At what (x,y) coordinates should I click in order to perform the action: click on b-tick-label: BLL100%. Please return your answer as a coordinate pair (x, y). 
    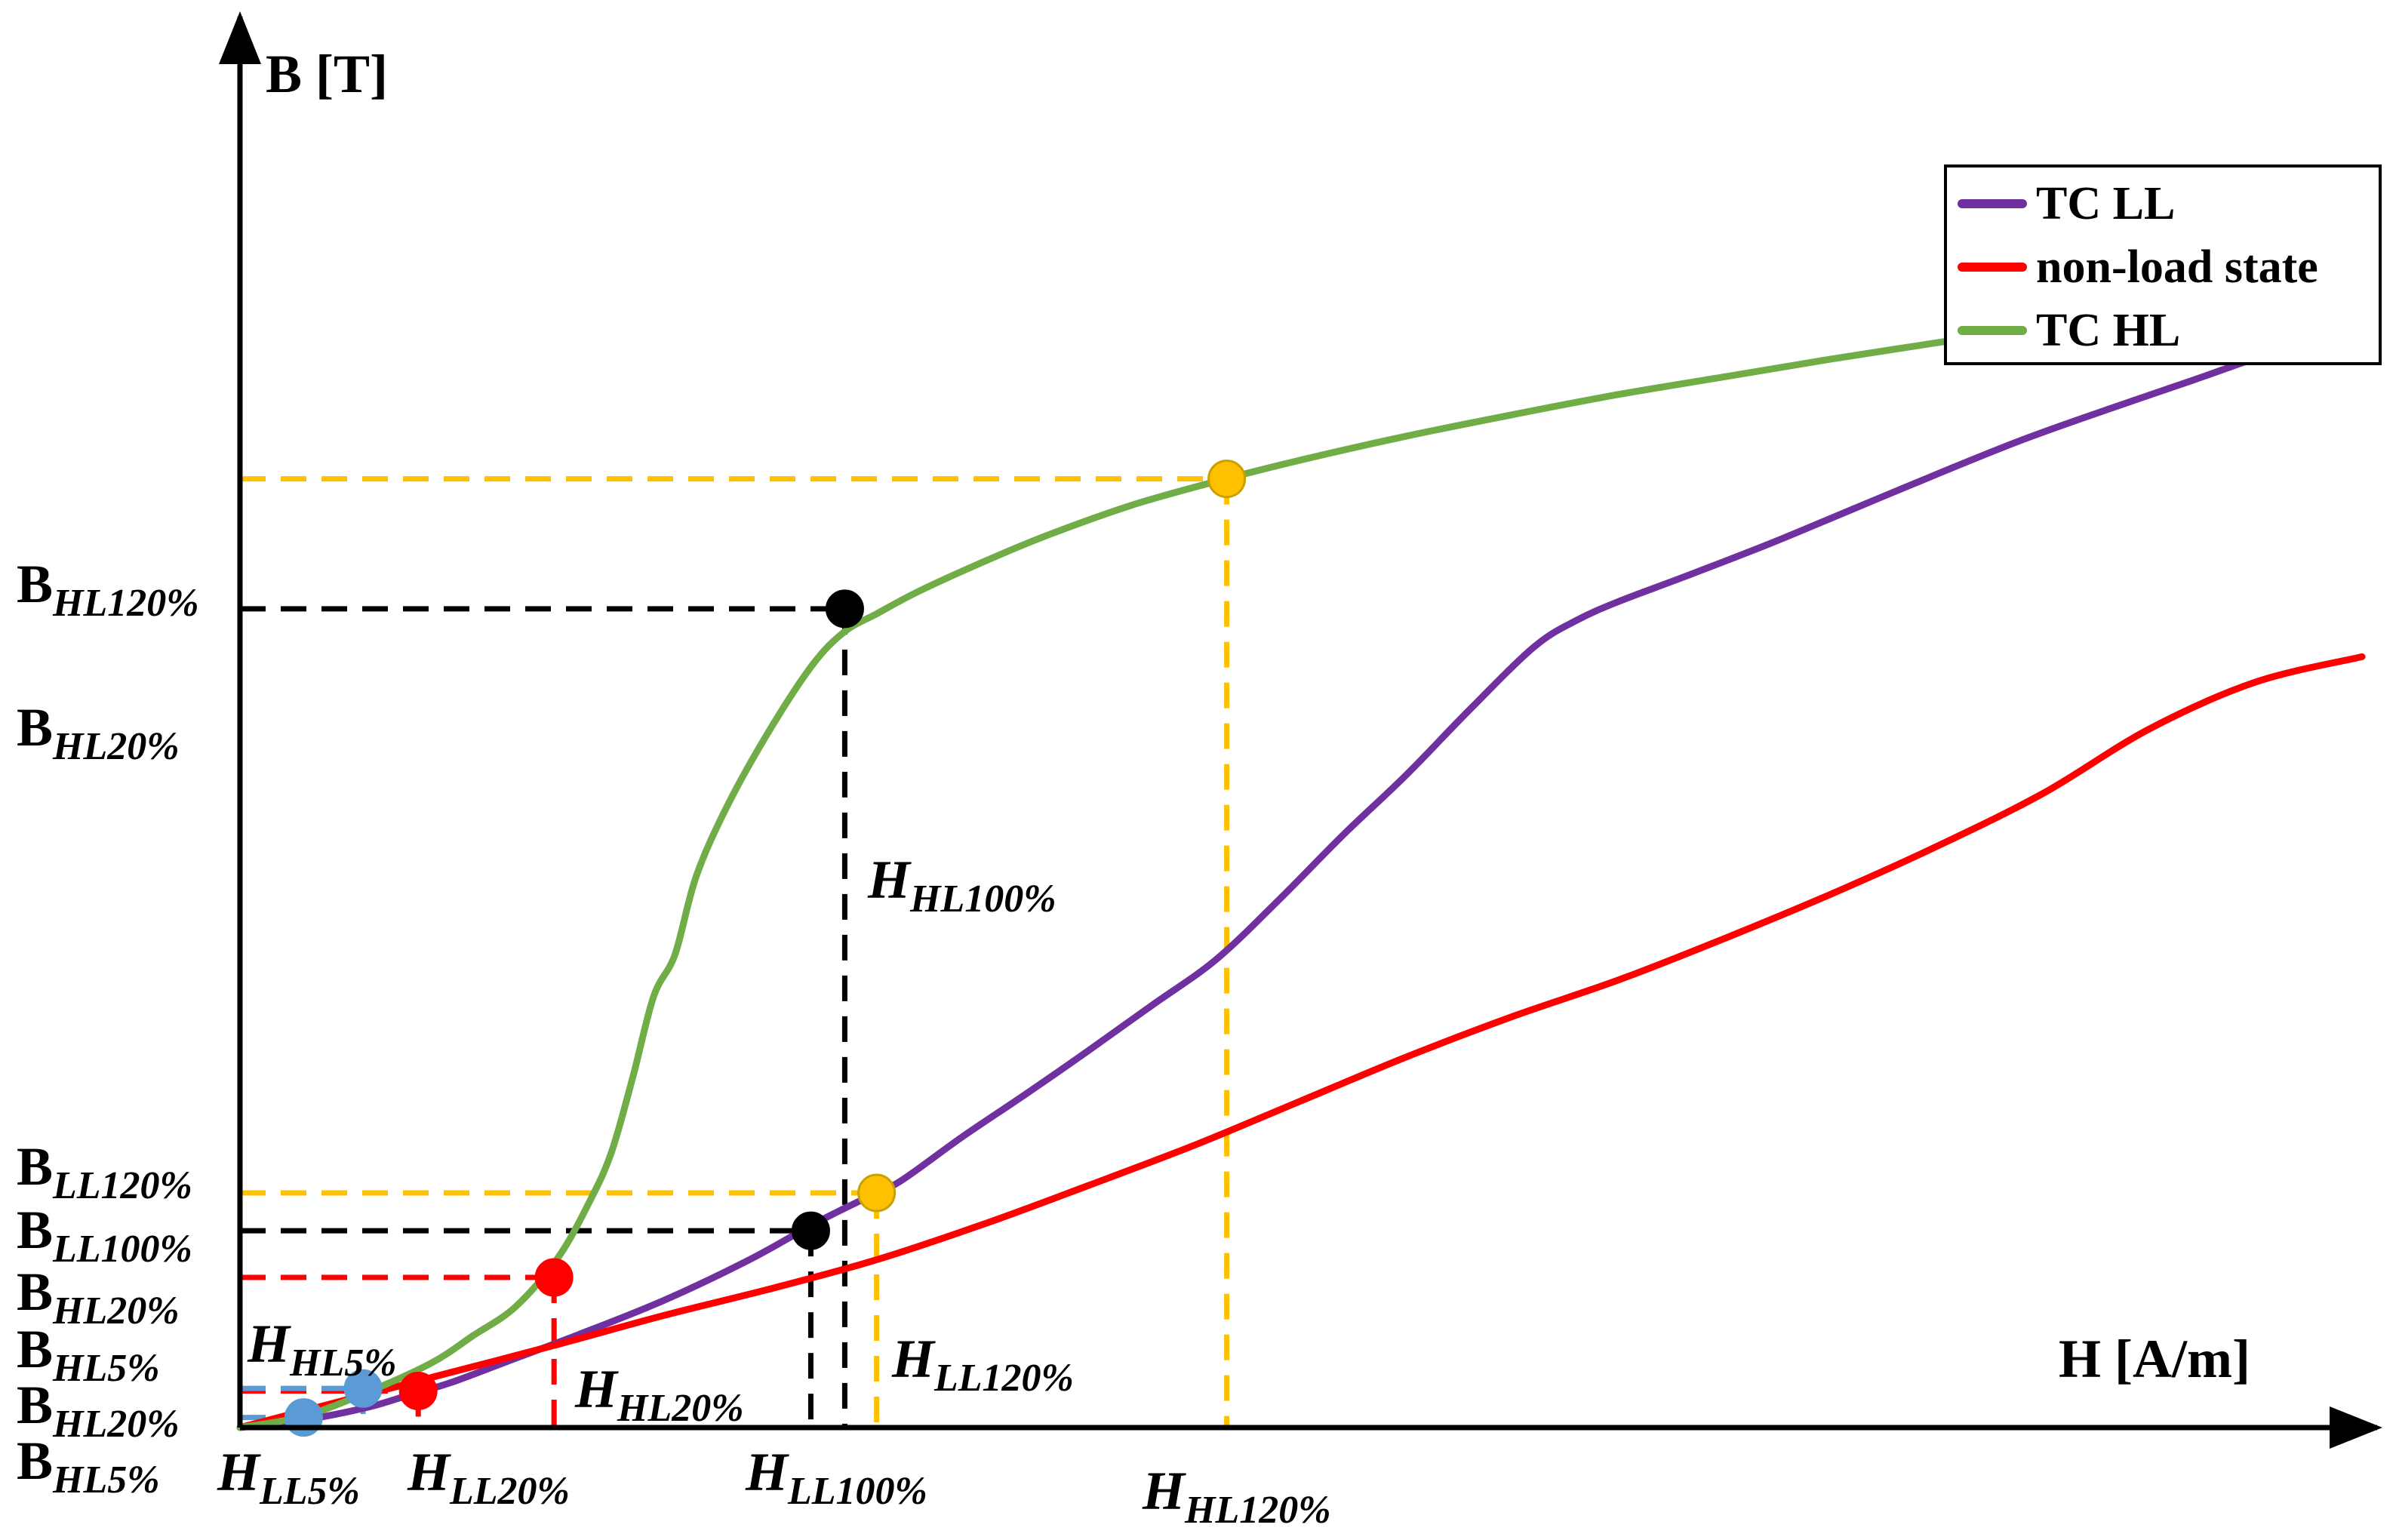
    Looking at the image, I should click on (104, 1235).